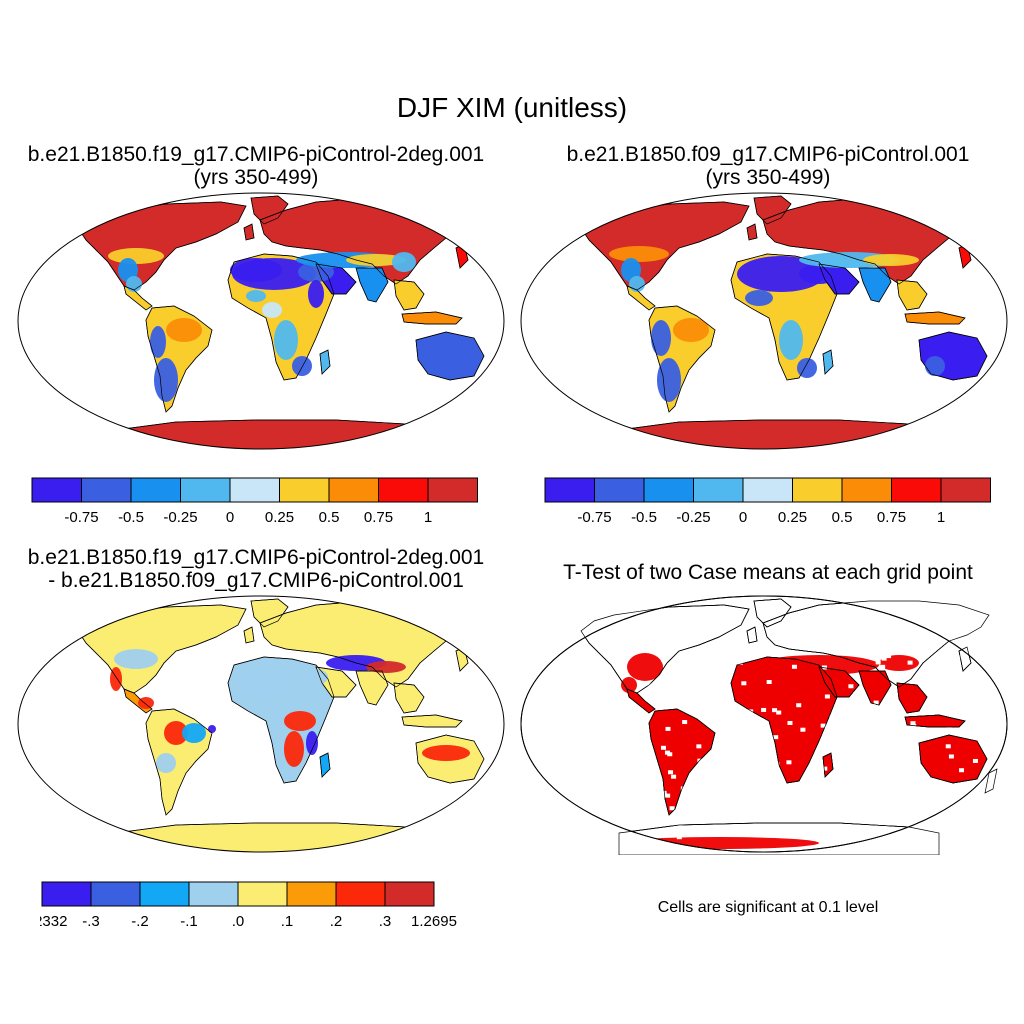 Image resolution: width=1024 pixels, height=1024 pixels. What do you see at coordinates (693, 517) in the screenshot?
I see `colorbar-case2-tick-label: -0.25` at bounding box center [693, 517].